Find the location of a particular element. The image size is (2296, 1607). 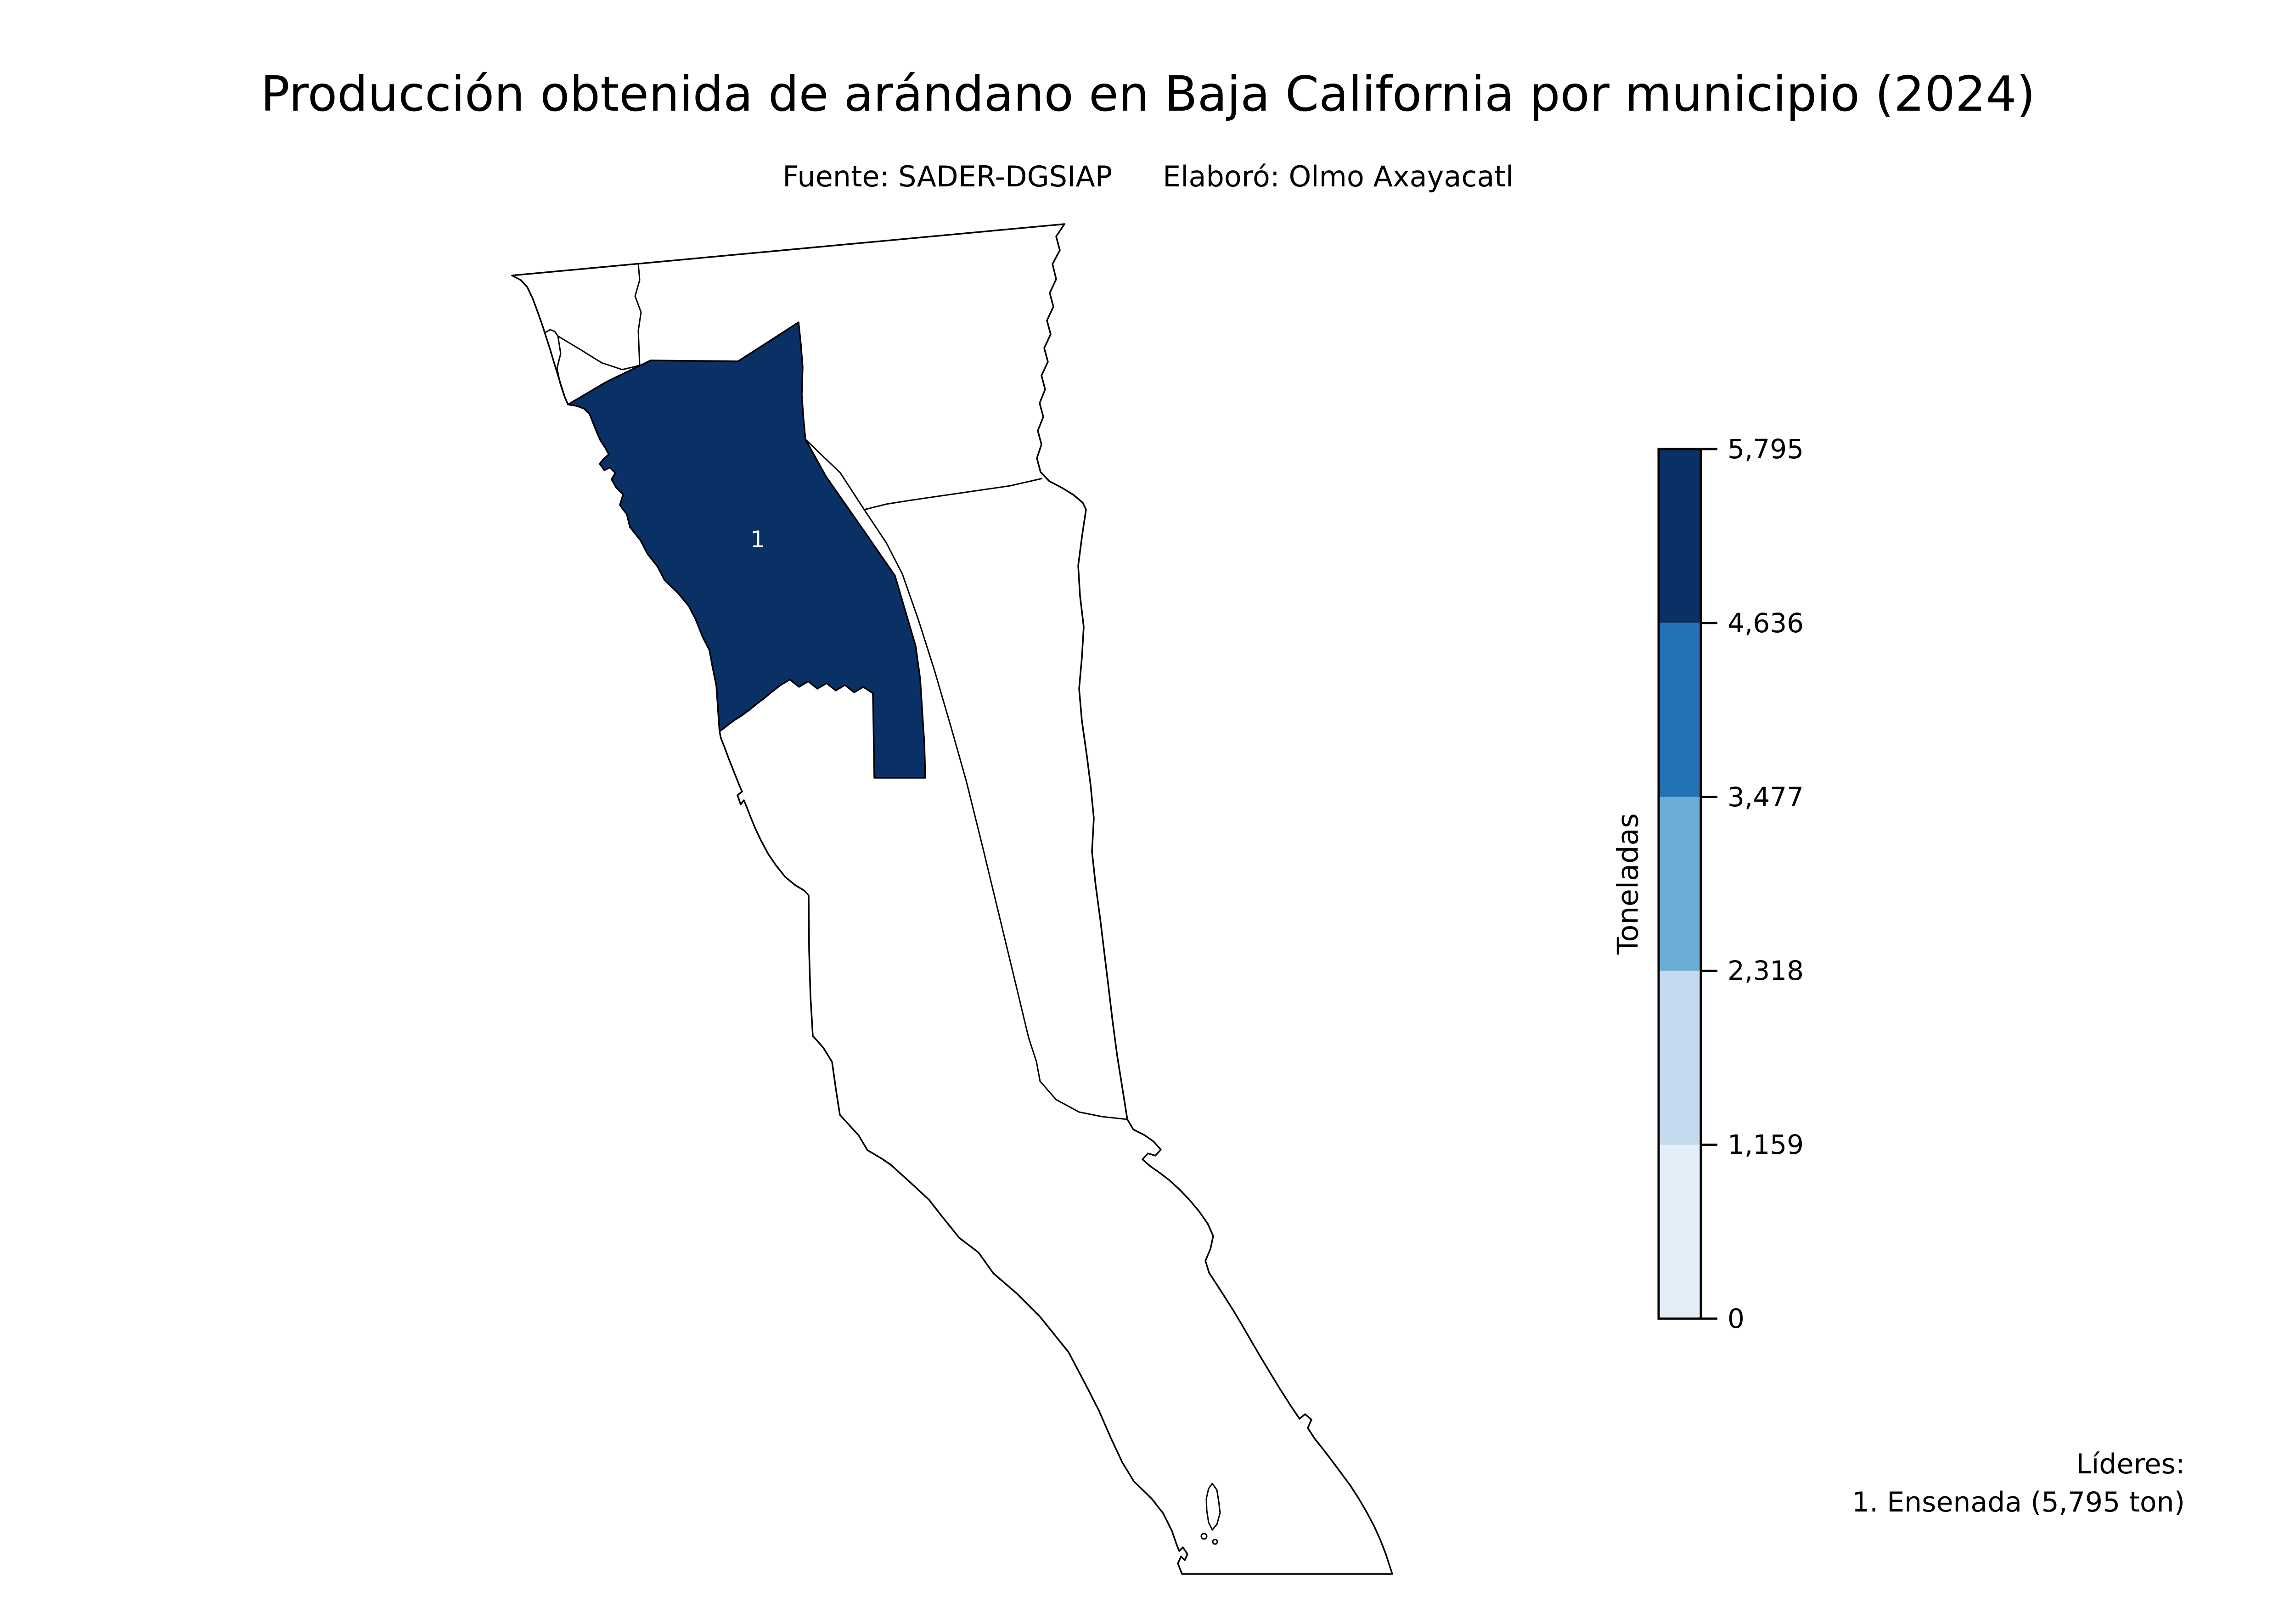

colorbar-outline is located at coordinates (1680, 884).